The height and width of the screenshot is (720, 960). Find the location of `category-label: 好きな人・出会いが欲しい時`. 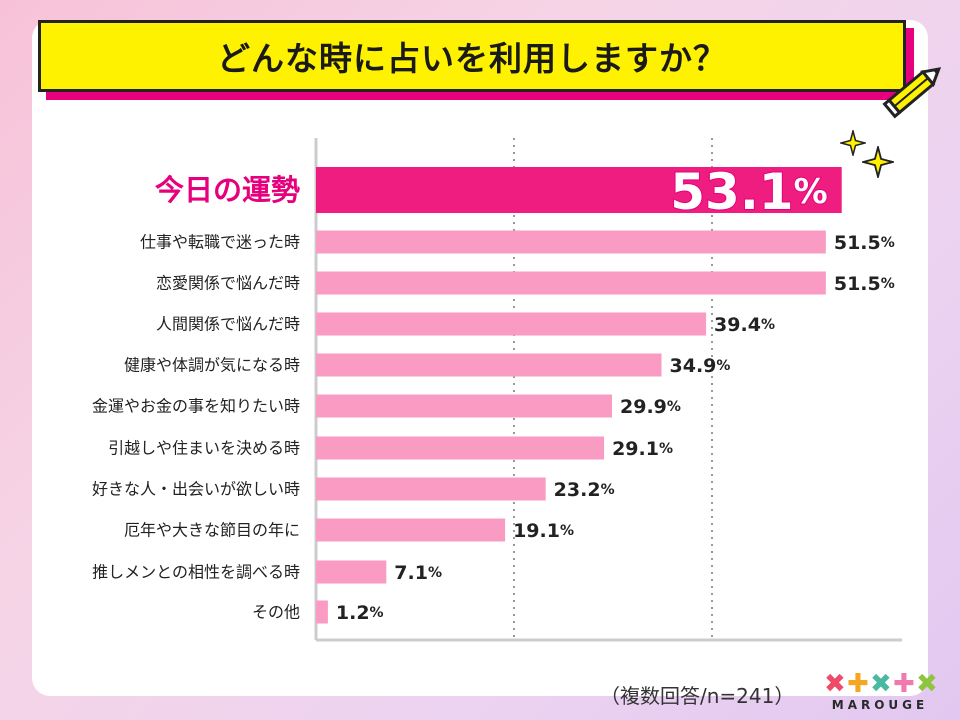

category-label: 好きな人・出会いが欲しい時 is located at coordinates (196, 489).